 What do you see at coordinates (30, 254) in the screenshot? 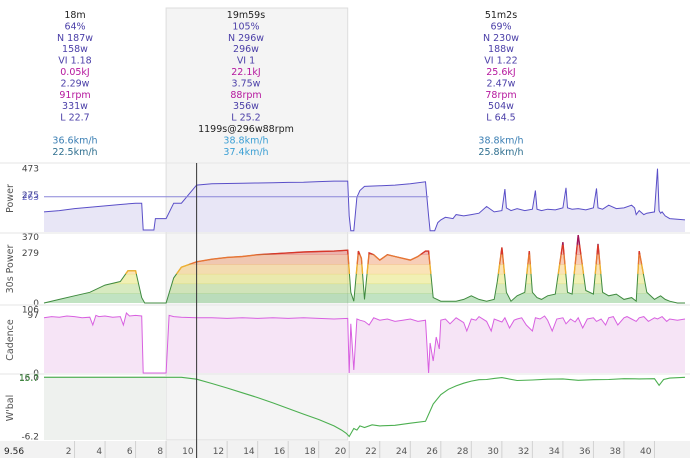
I see `y-tick-label: 279` at bounding box center [30, 254].